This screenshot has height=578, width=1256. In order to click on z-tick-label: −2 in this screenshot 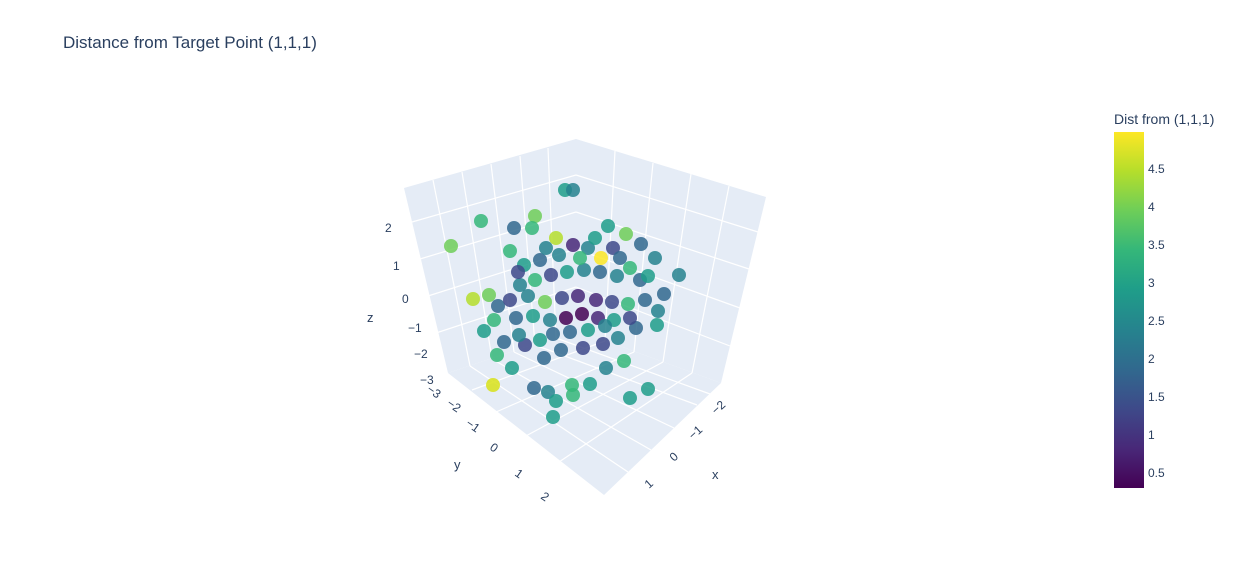, I will do `click(421, 354)`.